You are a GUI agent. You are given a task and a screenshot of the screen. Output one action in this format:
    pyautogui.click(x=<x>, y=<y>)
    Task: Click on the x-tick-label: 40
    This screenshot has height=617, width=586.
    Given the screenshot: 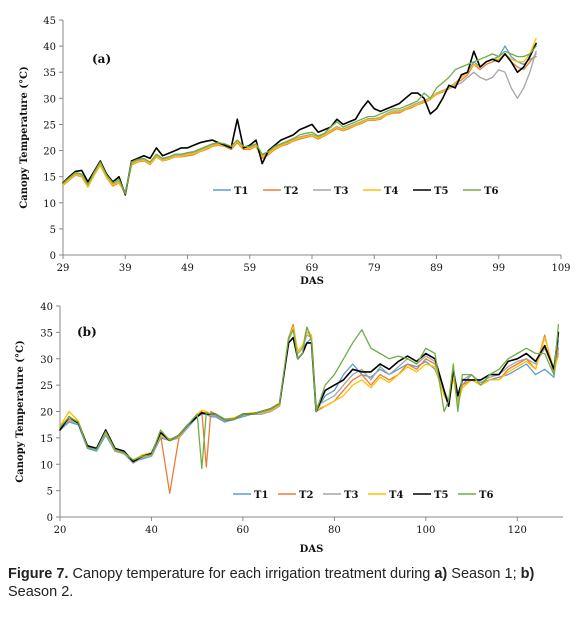 What is the action you would take?
    pyautogui.click(x=151, y=530)
    